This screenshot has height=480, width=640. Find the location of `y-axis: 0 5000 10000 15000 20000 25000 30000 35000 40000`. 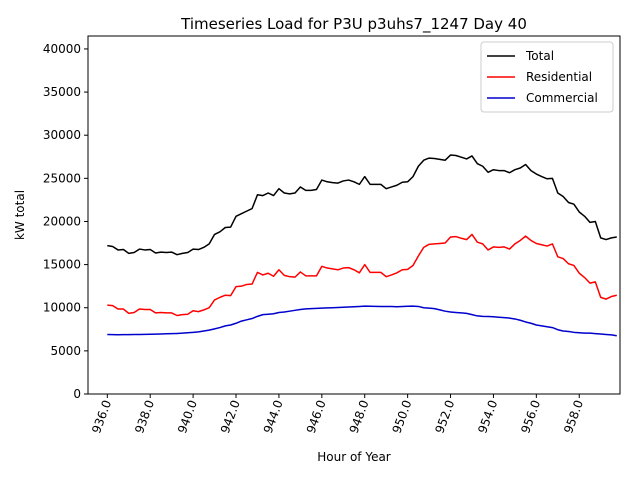

y-axis: 0 5000 10000 15000 20000 25000 30000 35000 40000 is located at coordinates (65, 221).